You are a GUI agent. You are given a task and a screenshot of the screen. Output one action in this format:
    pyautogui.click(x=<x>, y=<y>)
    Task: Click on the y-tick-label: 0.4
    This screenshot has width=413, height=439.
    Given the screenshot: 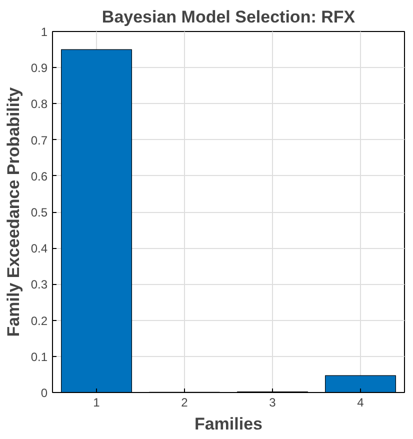 What is the action you would take?
    pyautogui.click(x=39, y=249)
    